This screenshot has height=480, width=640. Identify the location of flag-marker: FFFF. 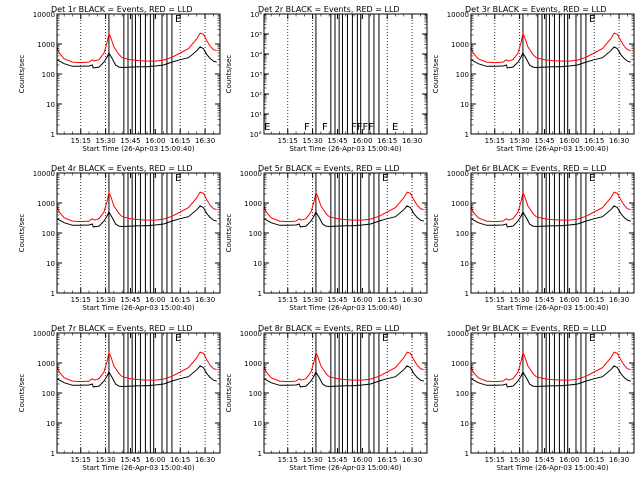
(362, 127).